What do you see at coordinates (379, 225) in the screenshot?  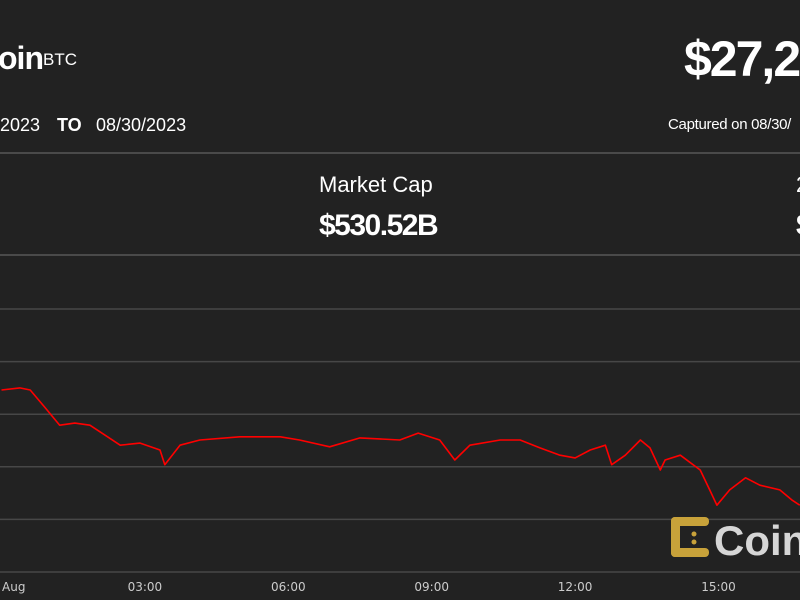 I see `market-cap-value: $530.52B` at bounding box center [379, 225].